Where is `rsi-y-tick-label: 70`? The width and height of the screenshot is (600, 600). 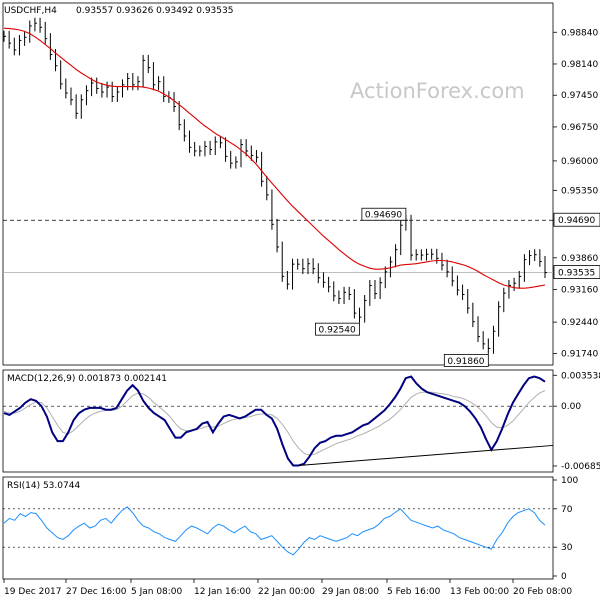
rsi-y-tick-label: 70 is located at coordinates (567, 510).